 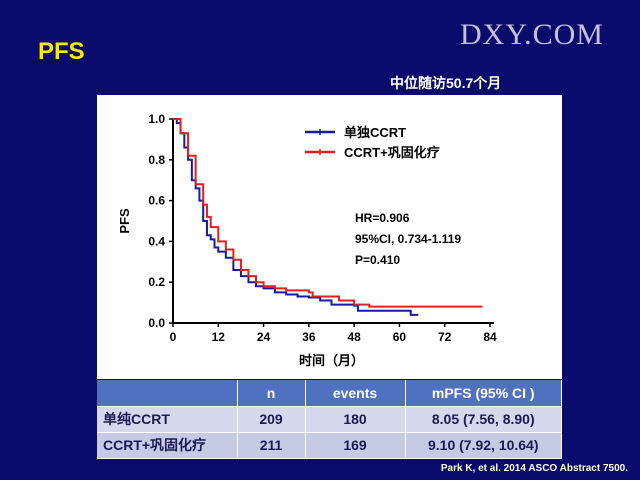 I want to click on cell-n: 211, so click(x=271, y=445).